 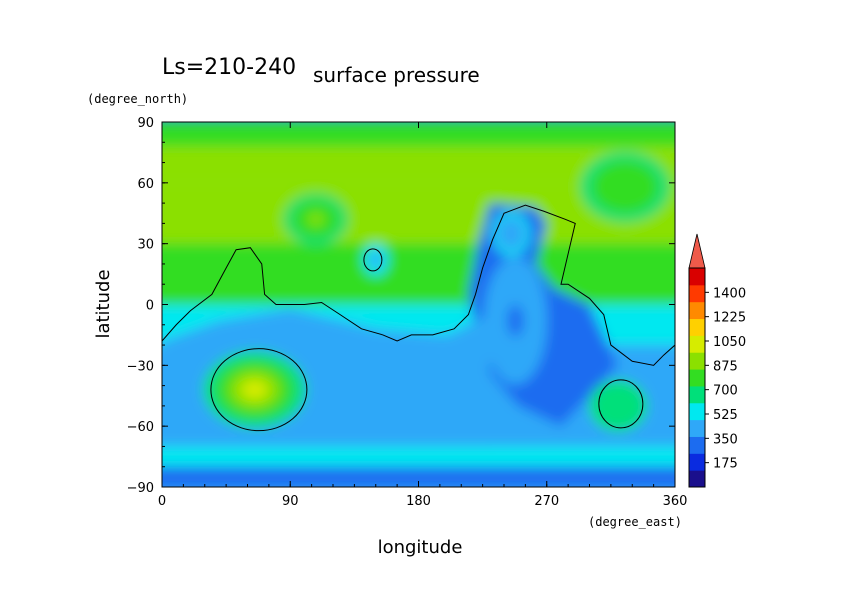 I want to click on x-axis-label: longitude, so click(x=420, y=547).